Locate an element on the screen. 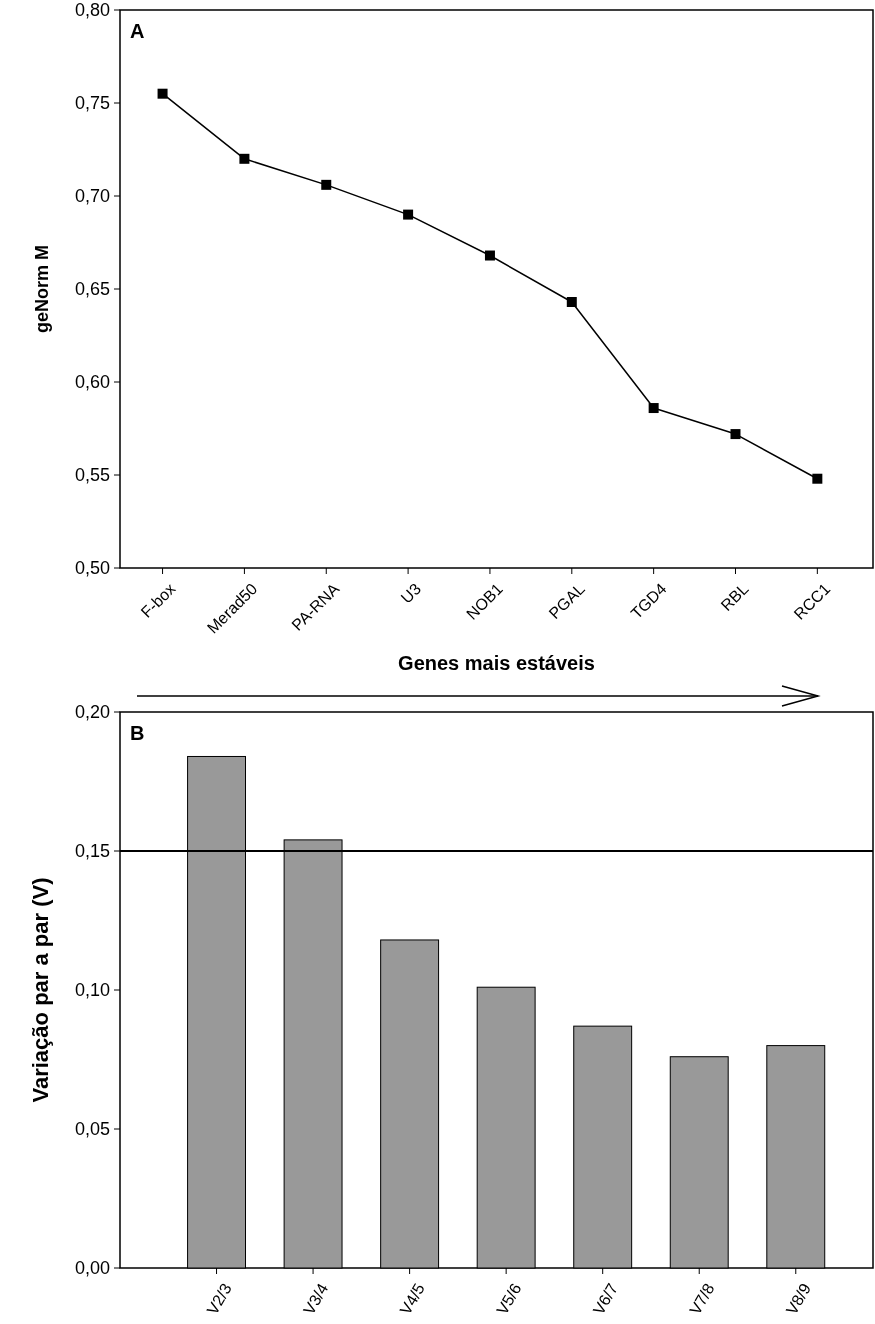 The height and width of the screenshot is (1324, 875). y-tick-label: 0,75 is located at coordinates (92, 103).